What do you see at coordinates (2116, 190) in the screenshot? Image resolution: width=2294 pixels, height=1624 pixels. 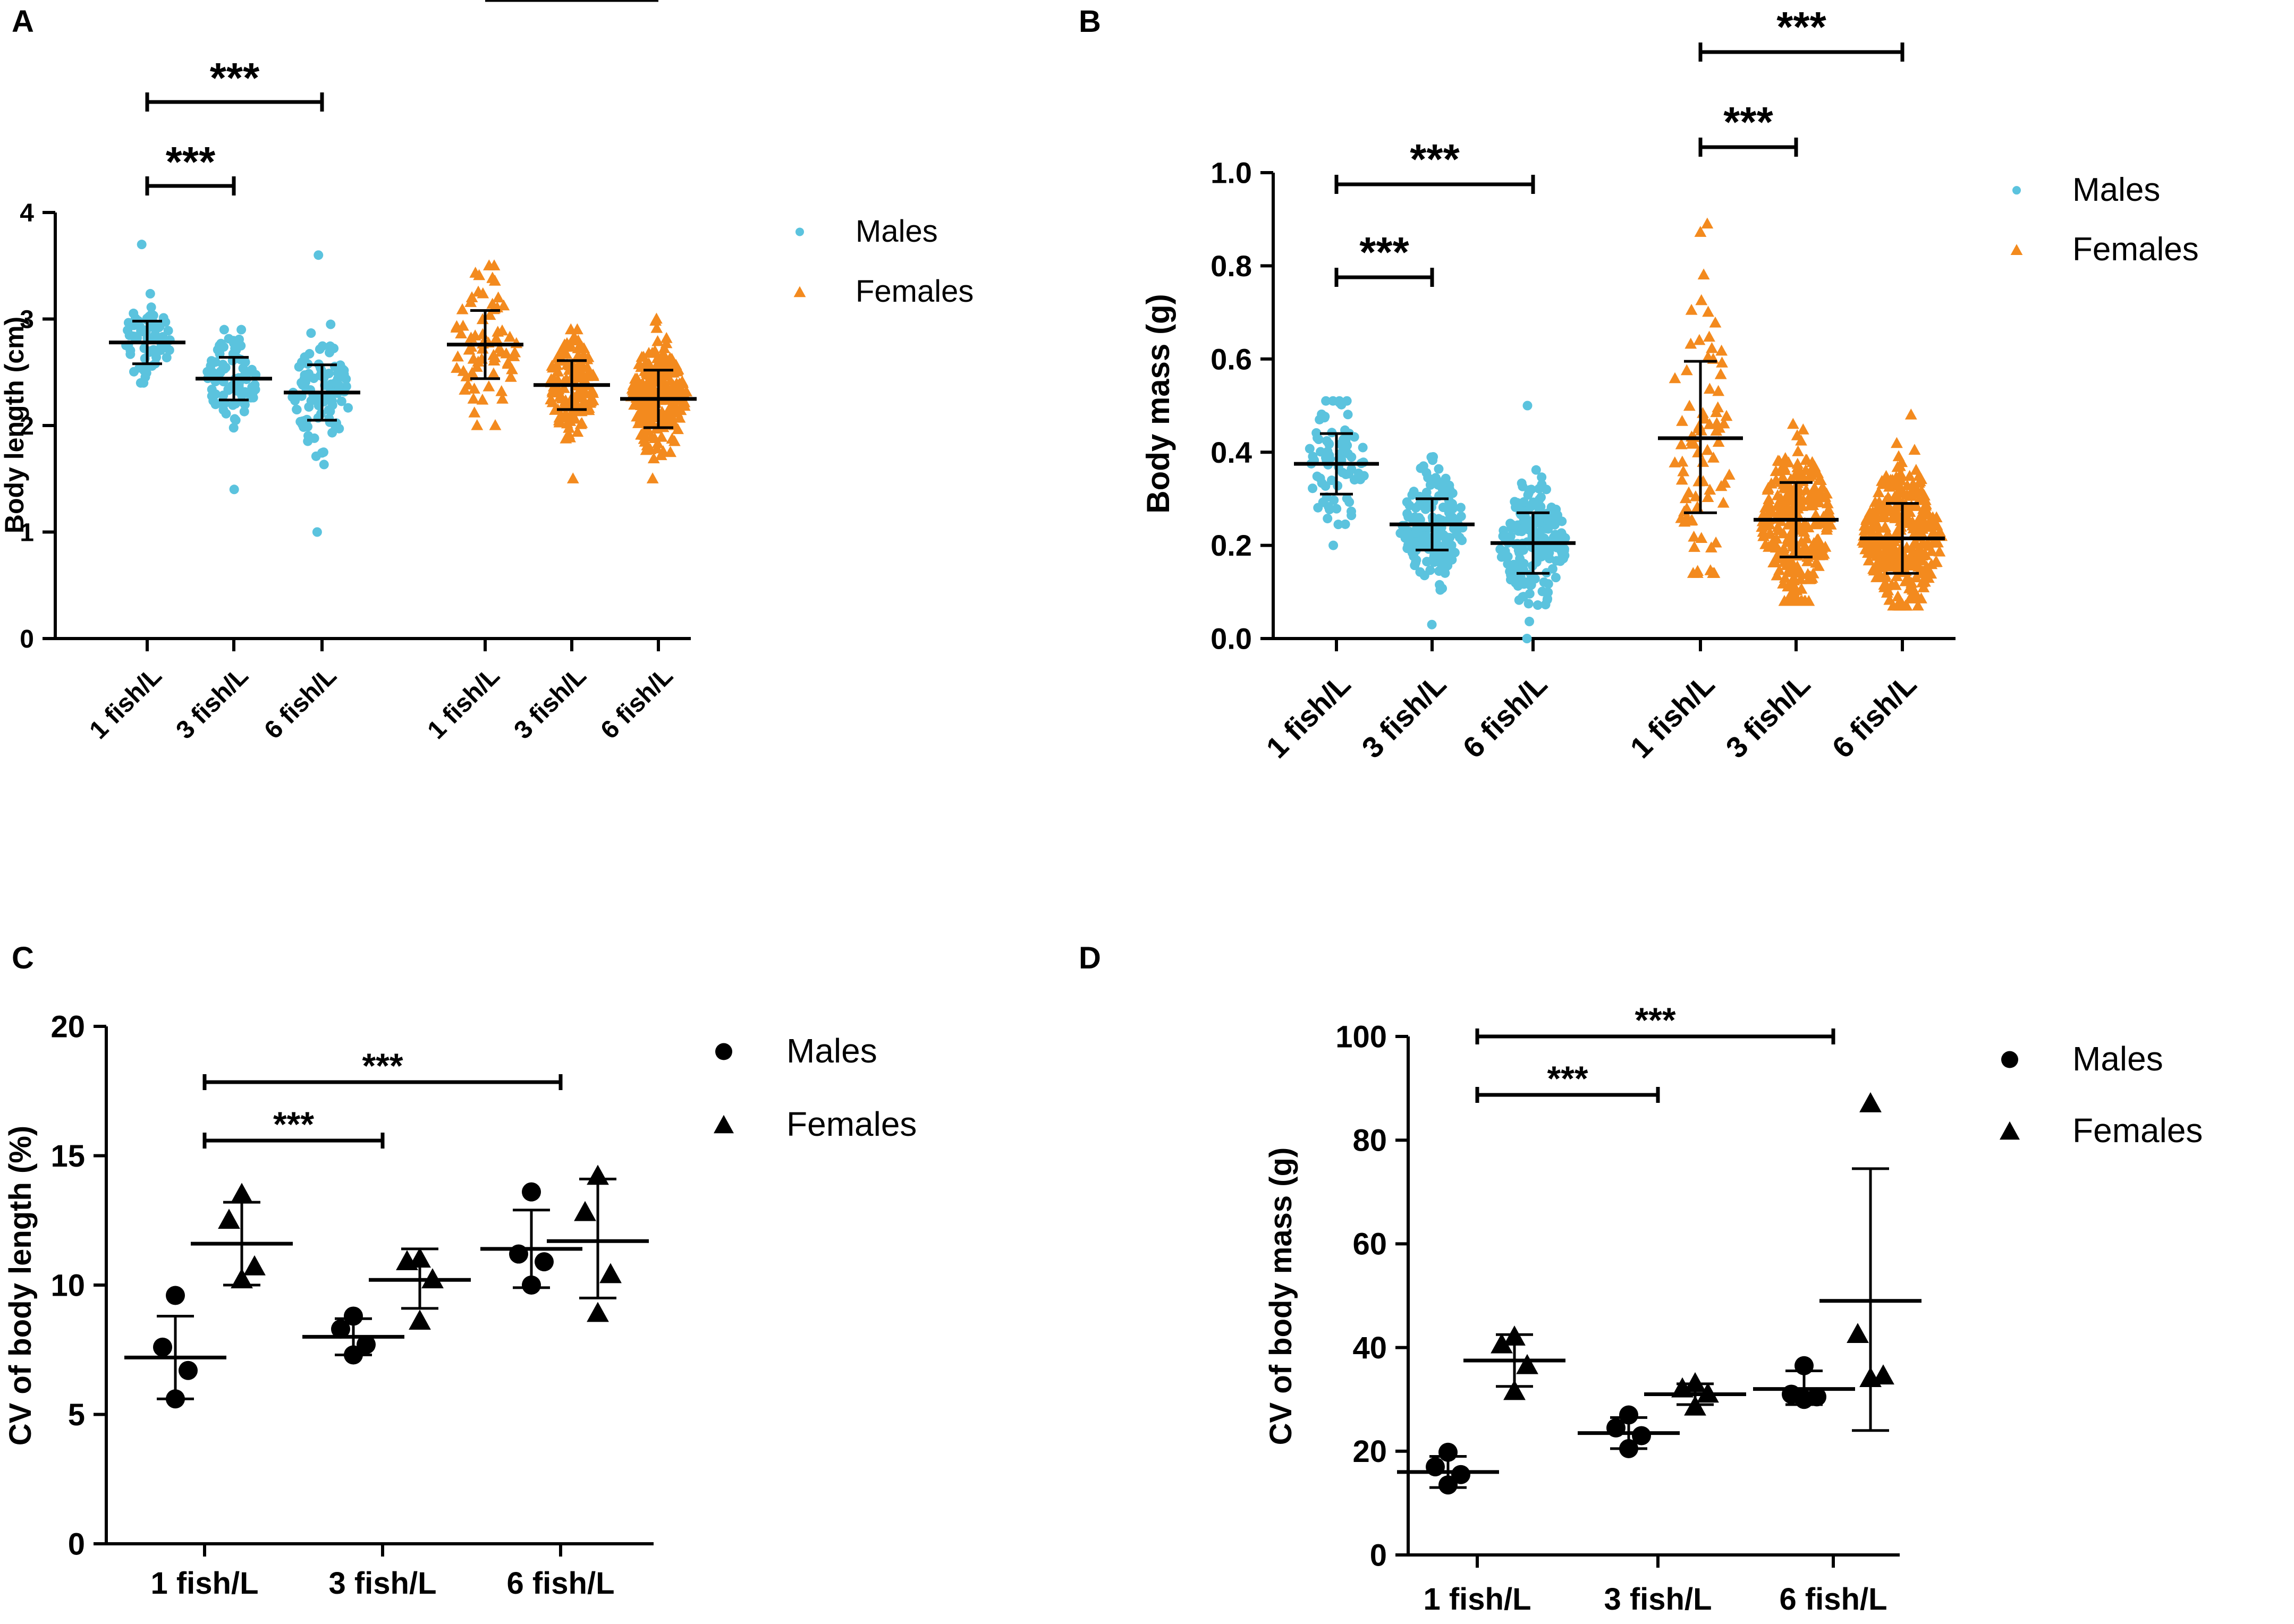 I see `legend-label: Males` at bounding box center [2116, 190].